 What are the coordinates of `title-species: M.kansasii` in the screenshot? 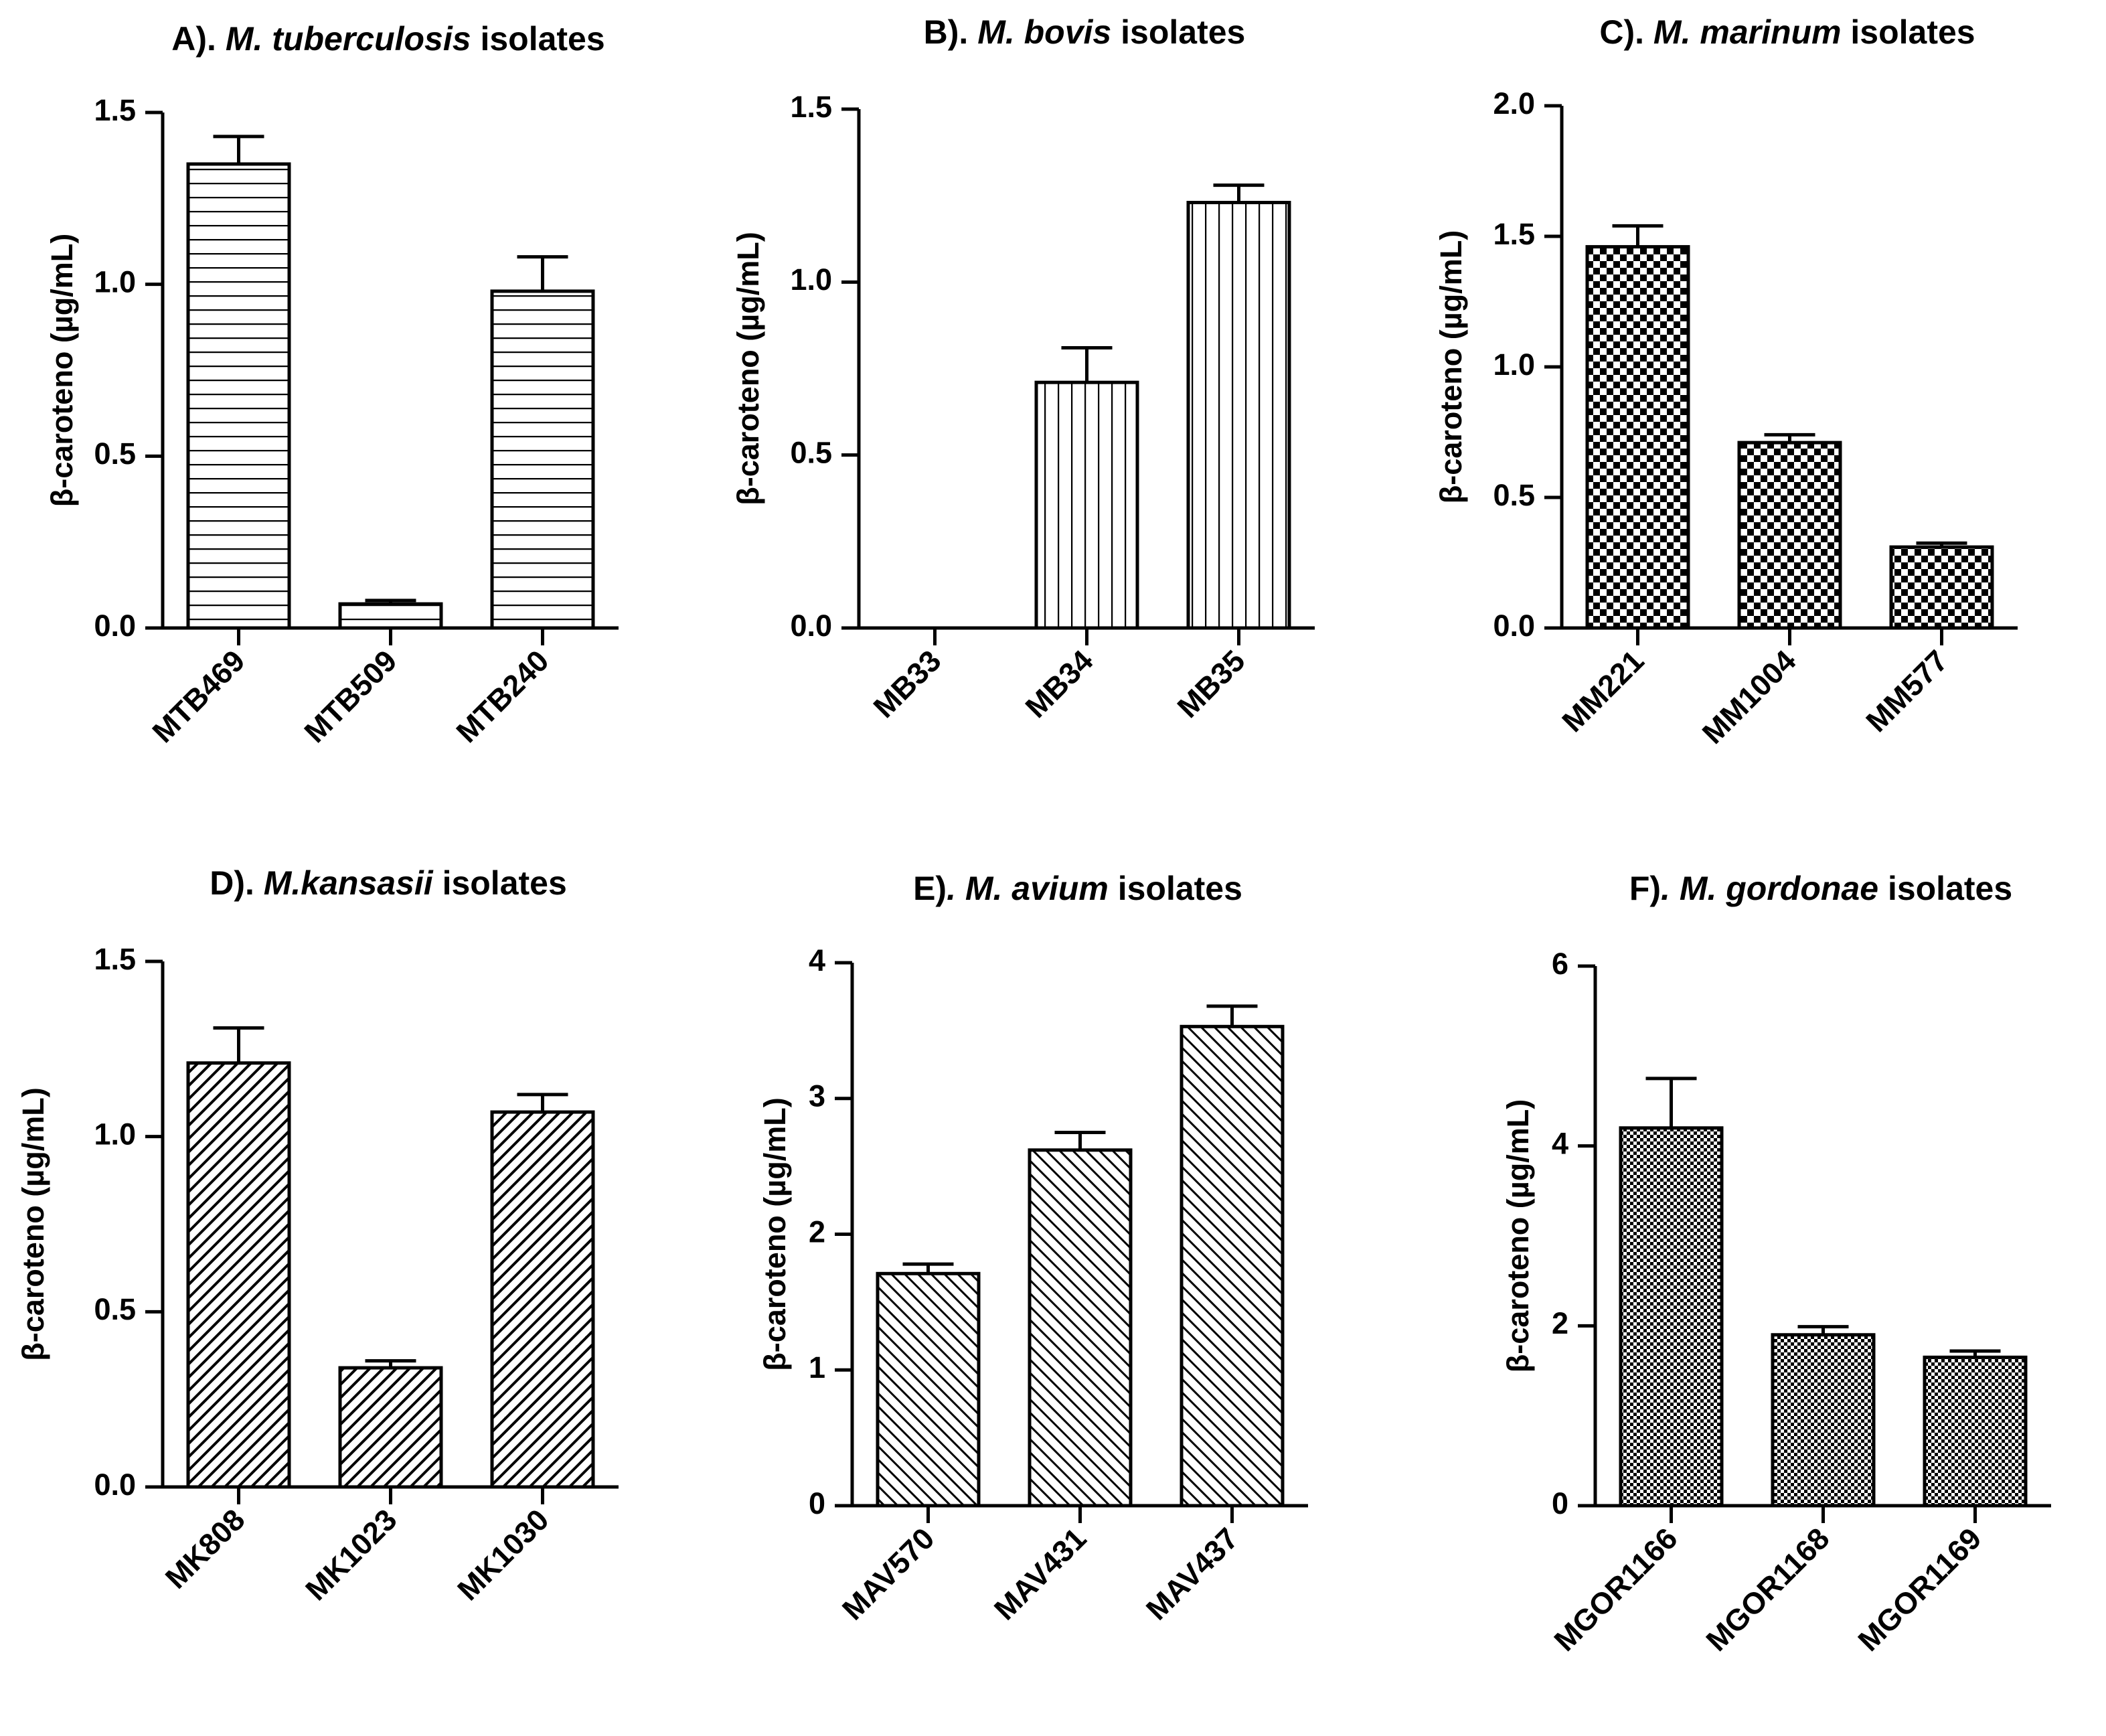 It's located at (349, 883).